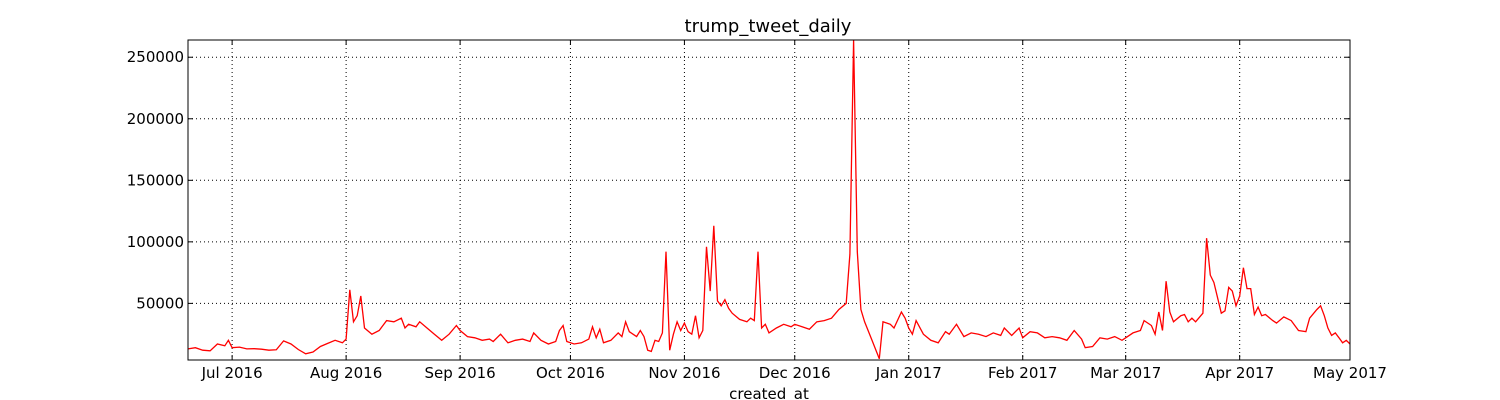 The height and width of the screenshot is (400, 1500). Describe the element at coordinates (1239, 373) in the screenshot. I see `x-tick-label: Apr 2017` at that location.